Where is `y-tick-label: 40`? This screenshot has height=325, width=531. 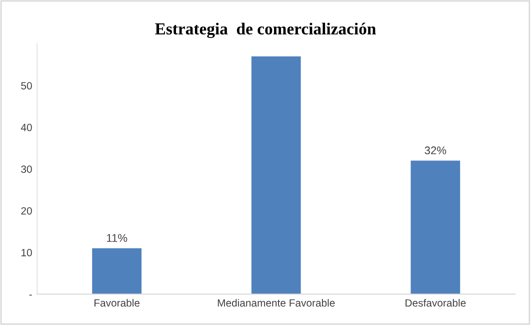 y-tick-label: 40 is located at coordinates (26, 128).